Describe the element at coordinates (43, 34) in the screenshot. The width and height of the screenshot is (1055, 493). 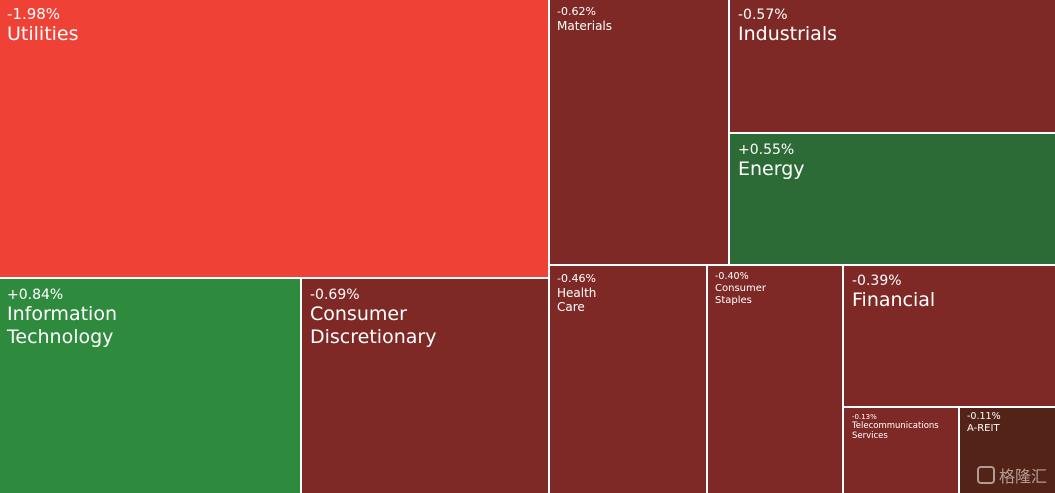
I see `sector-name: Utilities` at that location.